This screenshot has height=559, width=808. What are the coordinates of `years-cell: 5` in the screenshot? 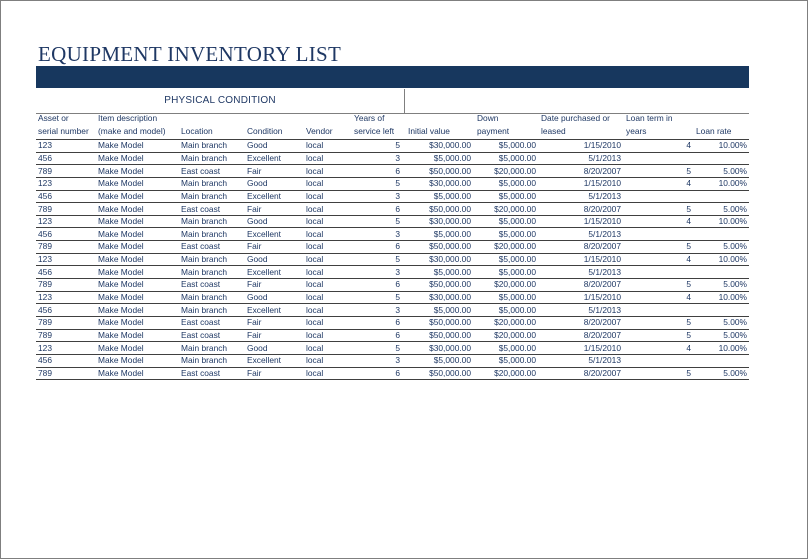 It's located at (377, 146).